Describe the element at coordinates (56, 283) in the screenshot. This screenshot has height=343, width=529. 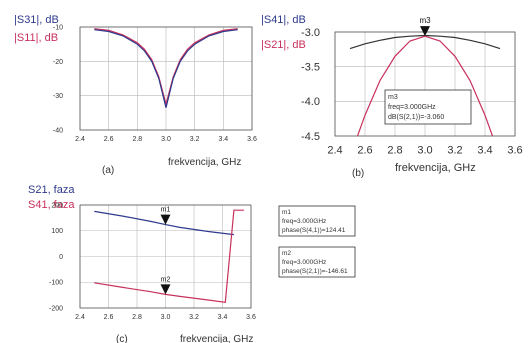
I see `panel-c-y-tick-label: -100` at that location.